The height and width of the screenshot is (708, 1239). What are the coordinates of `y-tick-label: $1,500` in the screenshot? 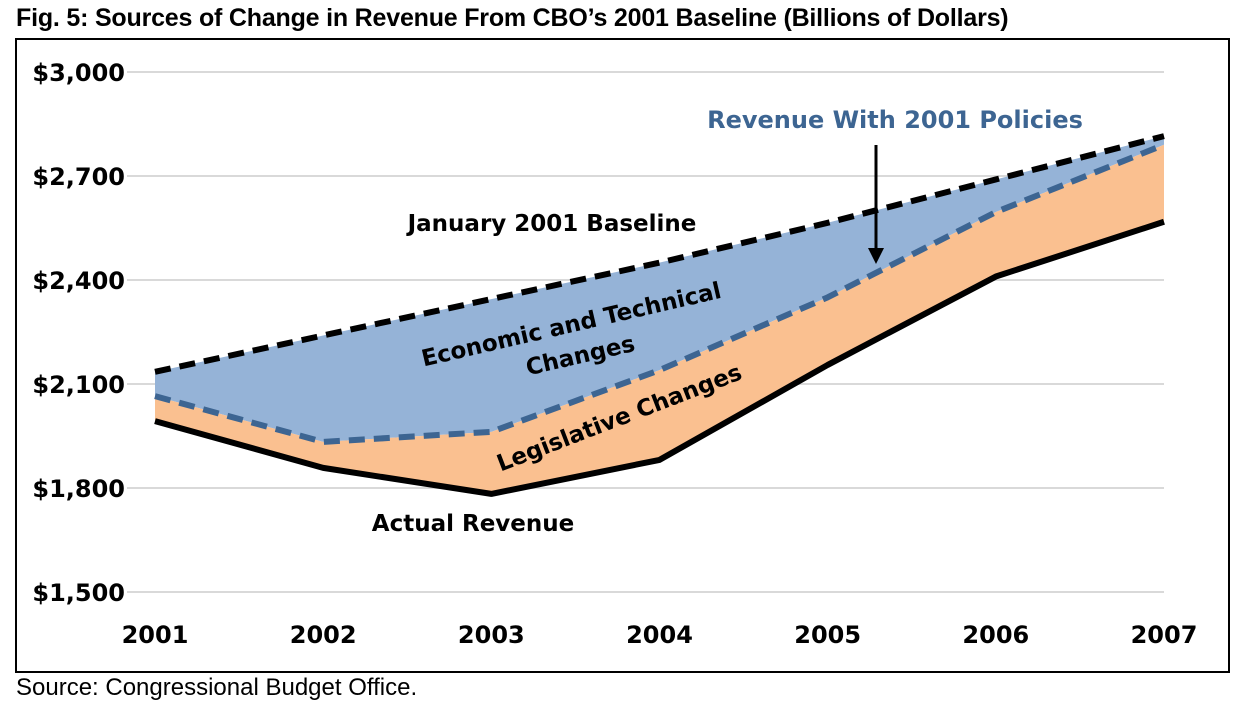 It's located at (78, 593).